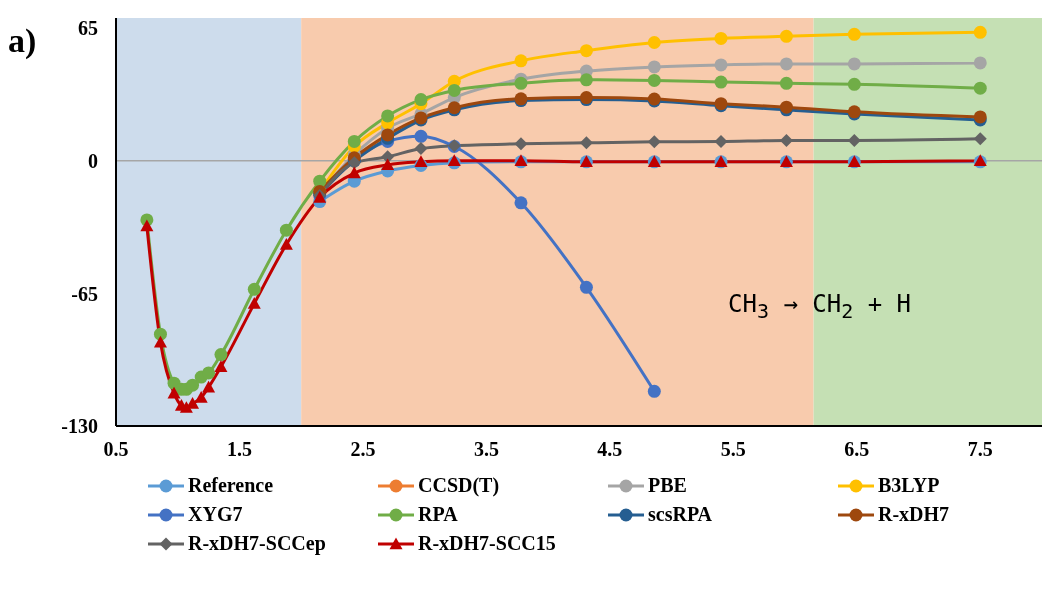 The image size is (1056, 608). Describe the element at coordinates (363, 449) in the screenshot. I see `x-tick-label: 2.5` at that location.